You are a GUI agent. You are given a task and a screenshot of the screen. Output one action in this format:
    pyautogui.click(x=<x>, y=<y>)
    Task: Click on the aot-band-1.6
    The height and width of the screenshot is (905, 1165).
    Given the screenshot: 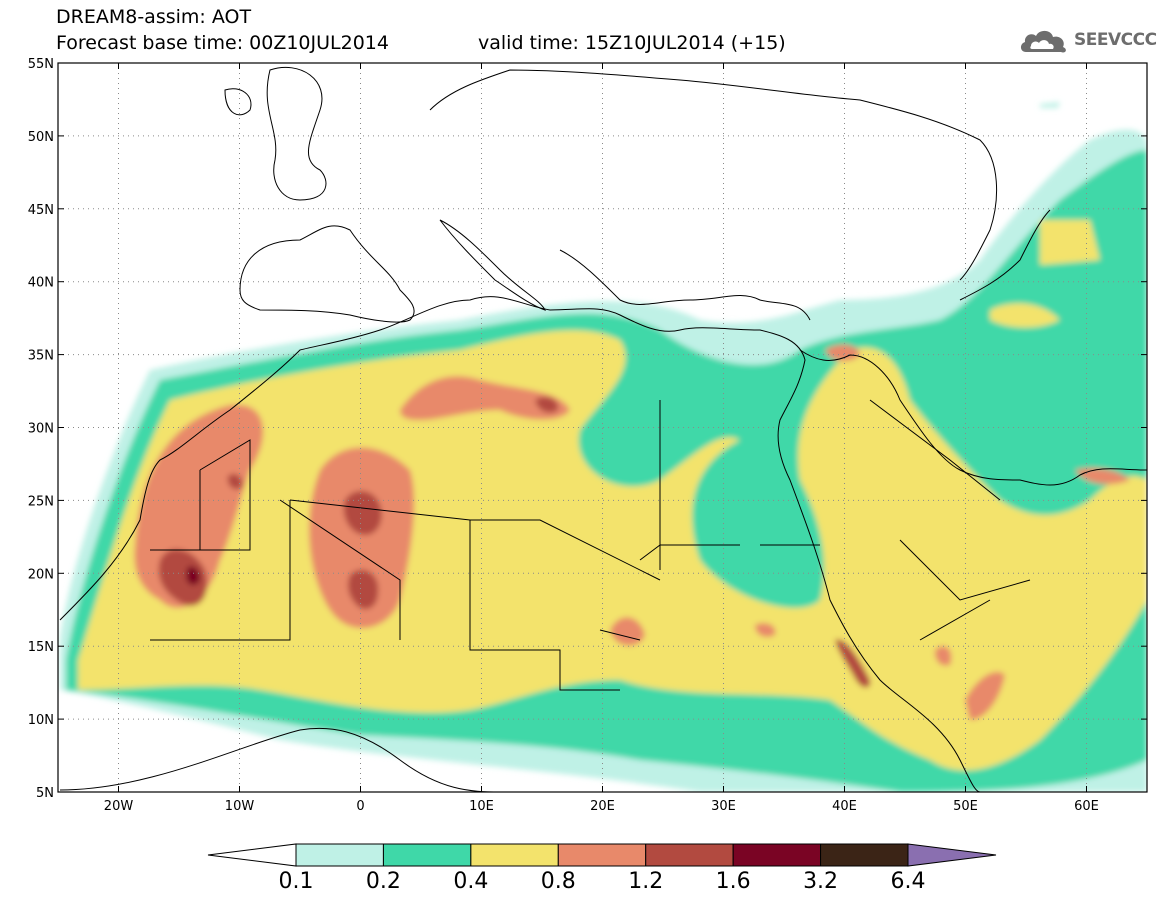 What is the action you would take?
    pyautogui.click(x=193, y=576)
    